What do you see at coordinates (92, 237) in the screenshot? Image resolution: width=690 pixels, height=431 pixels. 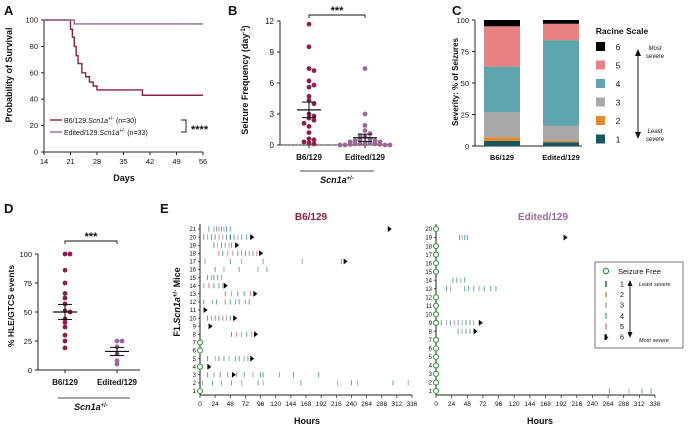 I see `panel-d-significance: ***` at bounding box center [92, 237].